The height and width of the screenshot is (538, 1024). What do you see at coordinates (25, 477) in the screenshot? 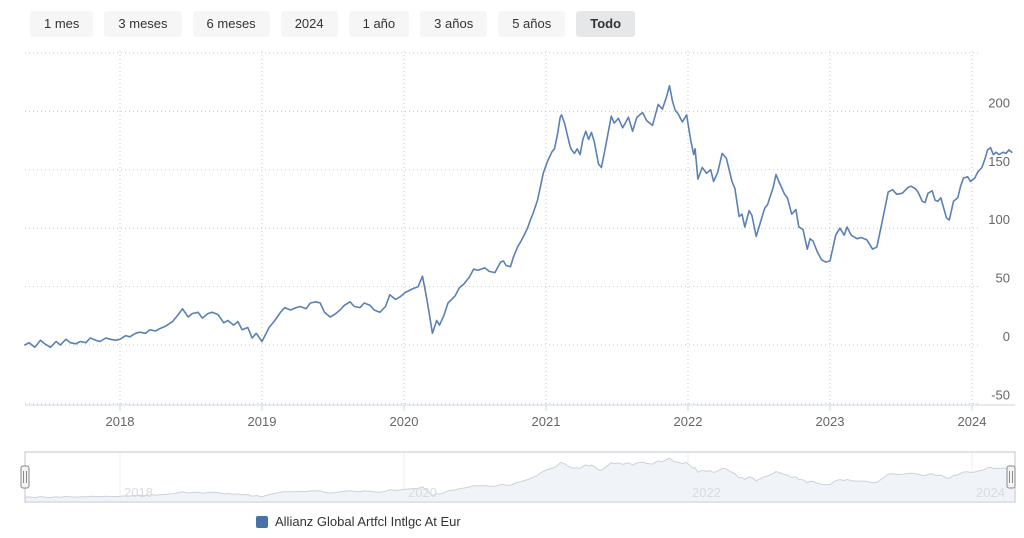
I see `navigator-handle-left` at bounding box center [25, 477].